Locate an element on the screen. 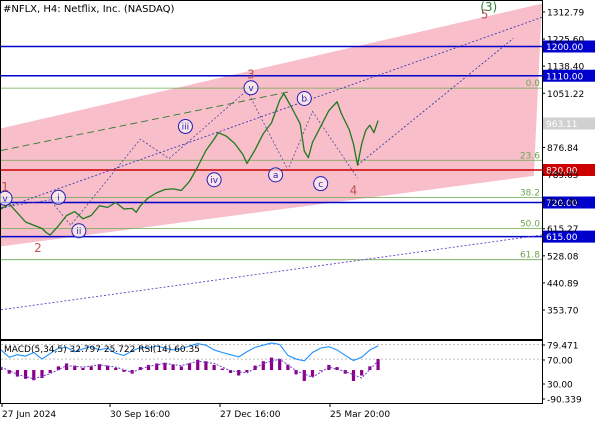 The image size is (596, 429). wave-label: 2 is located at coordinates (38, 248).